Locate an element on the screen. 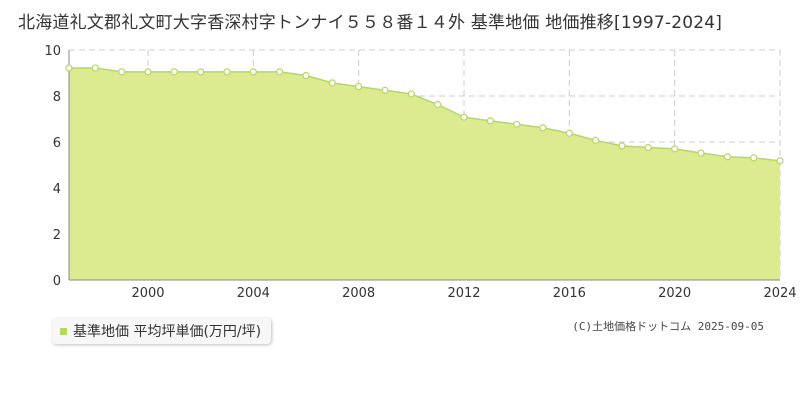  x-tick-label: 2004 is located at coordinates (253, 293).